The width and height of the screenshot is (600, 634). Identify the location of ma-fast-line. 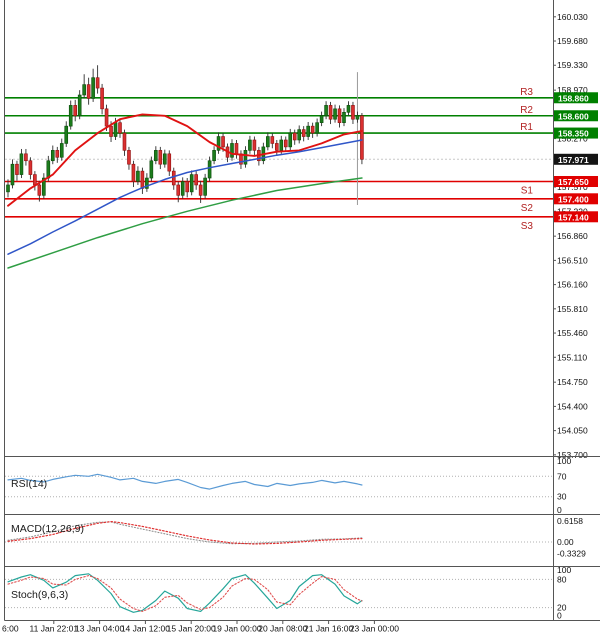
(185, 160).